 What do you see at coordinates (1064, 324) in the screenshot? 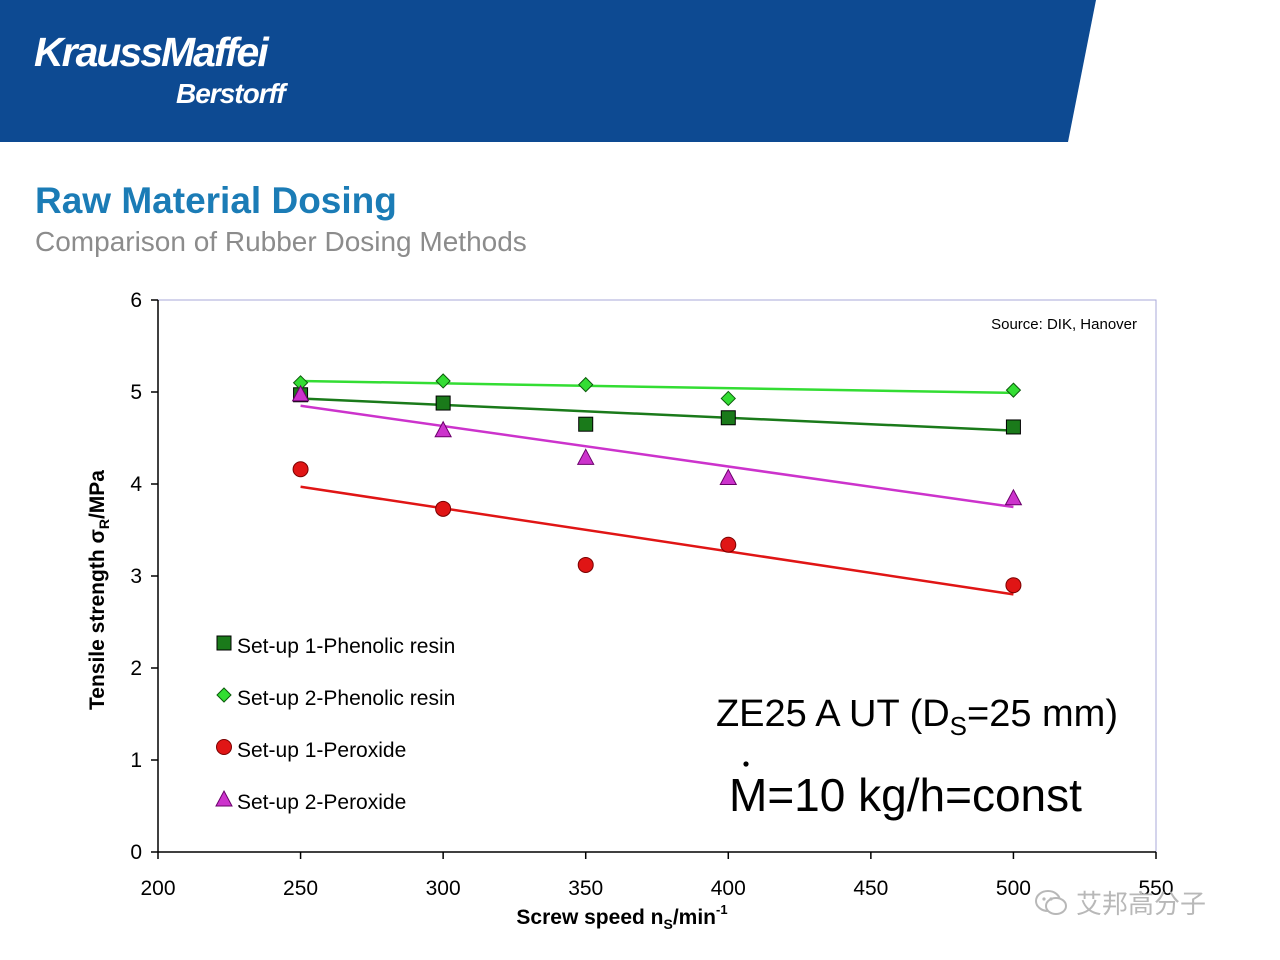
I see `source-note: Source: DIK, Hanover` at bounding box center [1064, 324].